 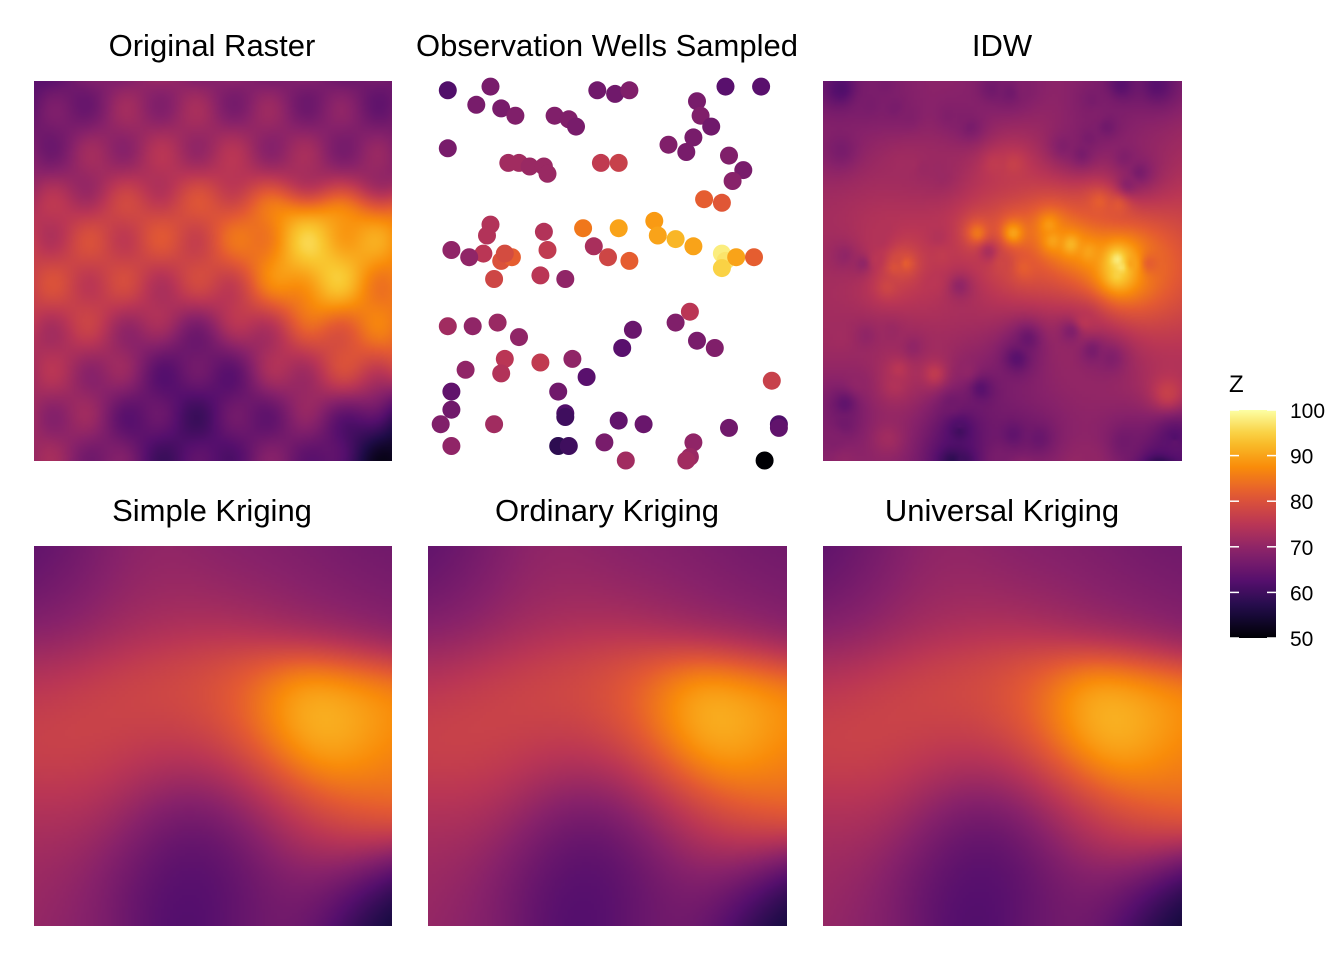 I want to click on legend-colorbar, so click(x=1253, y=524).